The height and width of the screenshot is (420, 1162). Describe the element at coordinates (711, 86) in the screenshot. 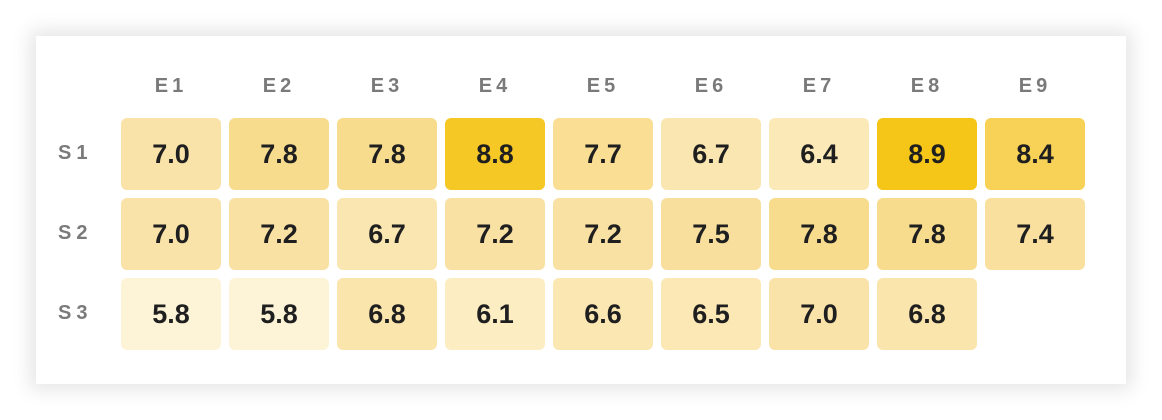

I see `column-header-e6: E6` at that location.